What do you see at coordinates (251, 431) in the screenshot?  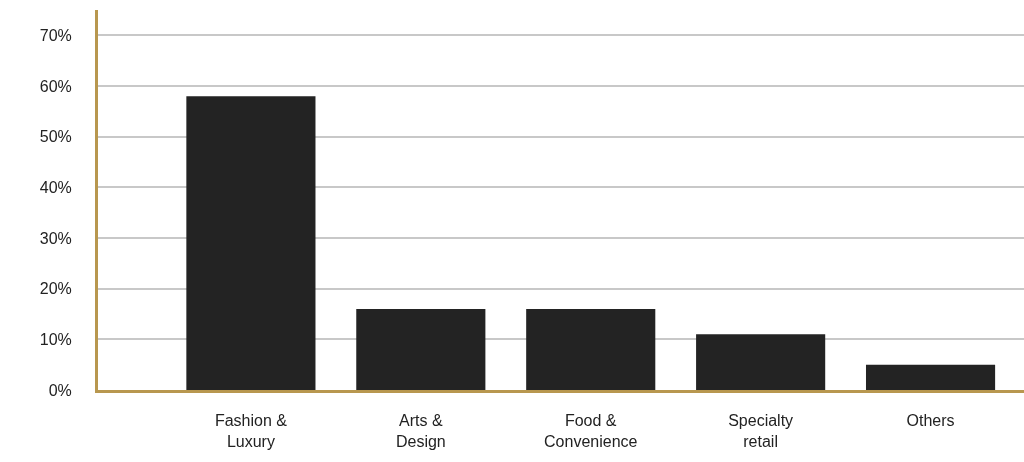 I see `x-tick-label: Fashion & Luxury` at bounding box center [251, 431].